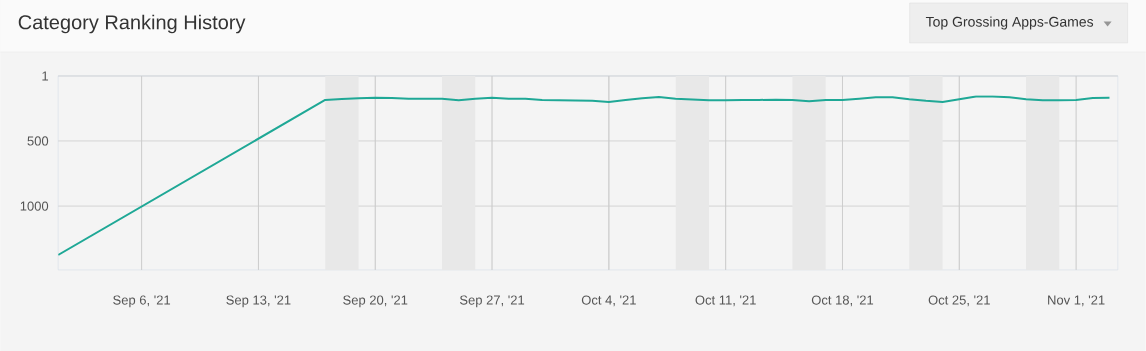 This screenshot has height=351, width=1146. I want to click on y-tick-label: 500, so click(38, 141).